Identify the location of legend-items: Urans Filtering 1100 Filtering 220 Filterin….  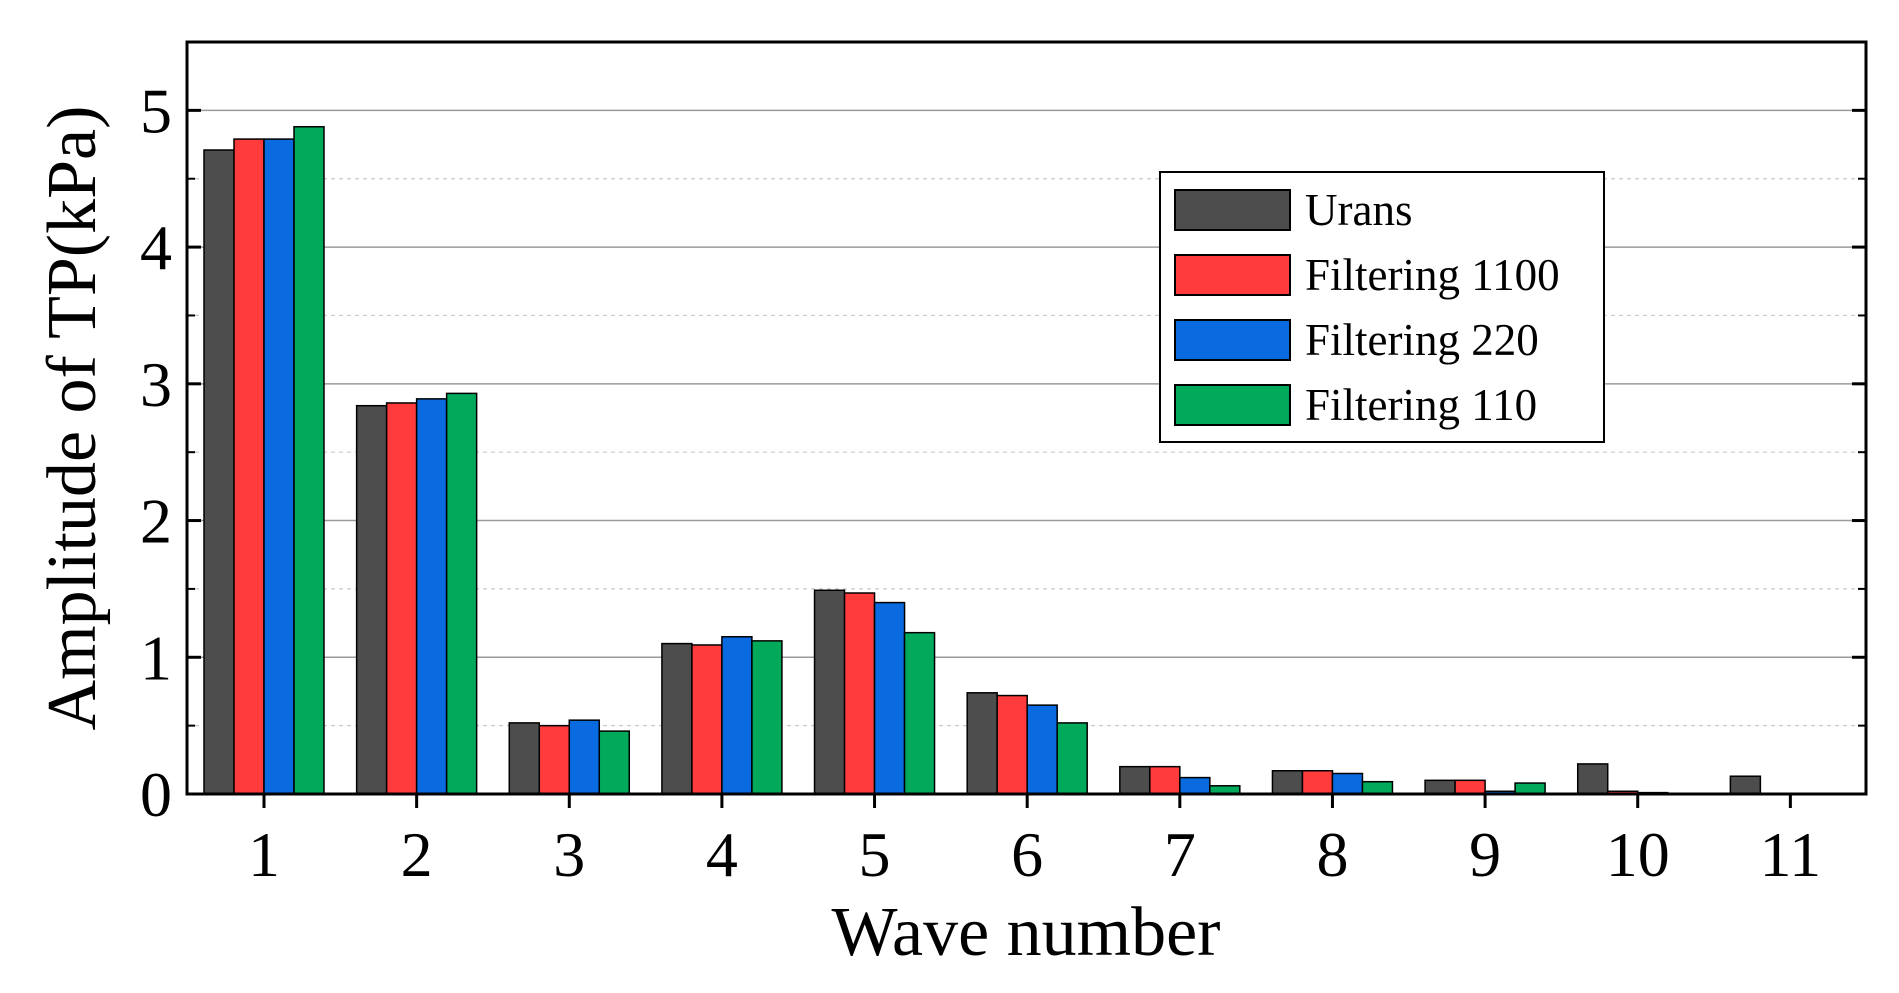
(1367, 307).